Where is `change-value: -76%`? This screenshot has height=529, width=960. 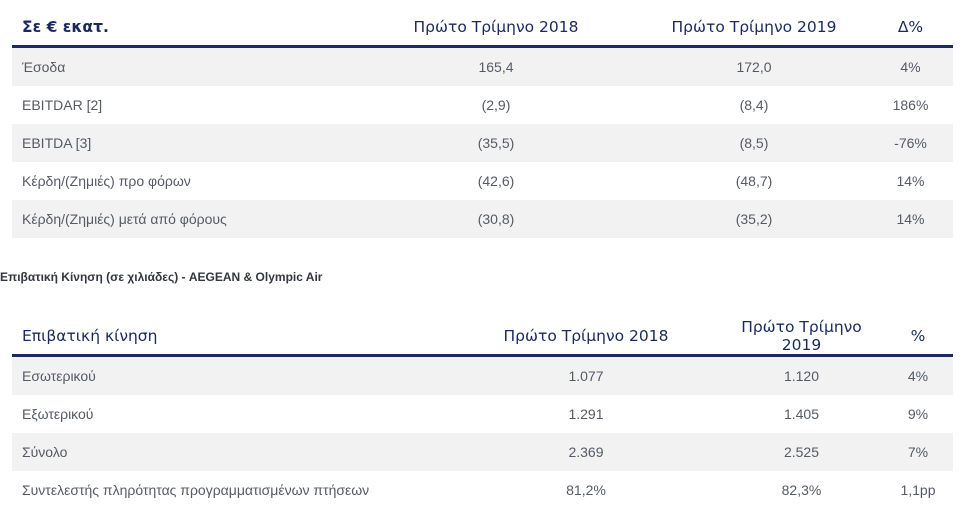
change-value: -76% is located at coordinates (910, 143).